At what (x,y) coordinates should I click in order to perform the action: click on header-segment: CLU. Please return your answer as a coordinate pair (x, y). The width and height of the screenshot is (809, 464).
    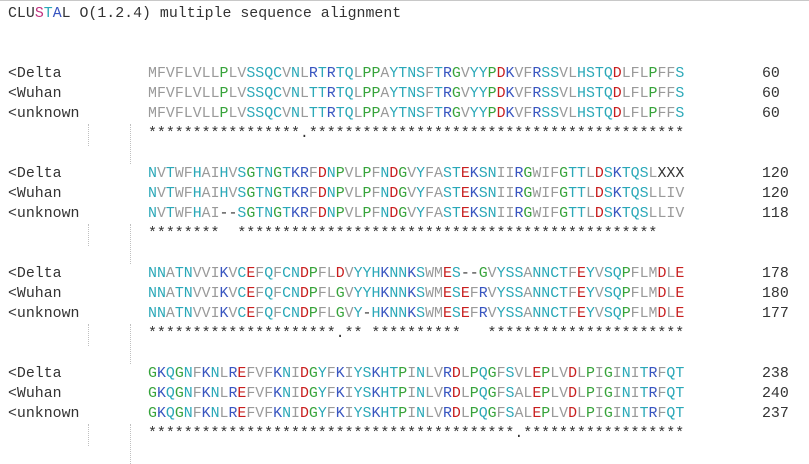
    Looking at the image, I should click on (21, 14).